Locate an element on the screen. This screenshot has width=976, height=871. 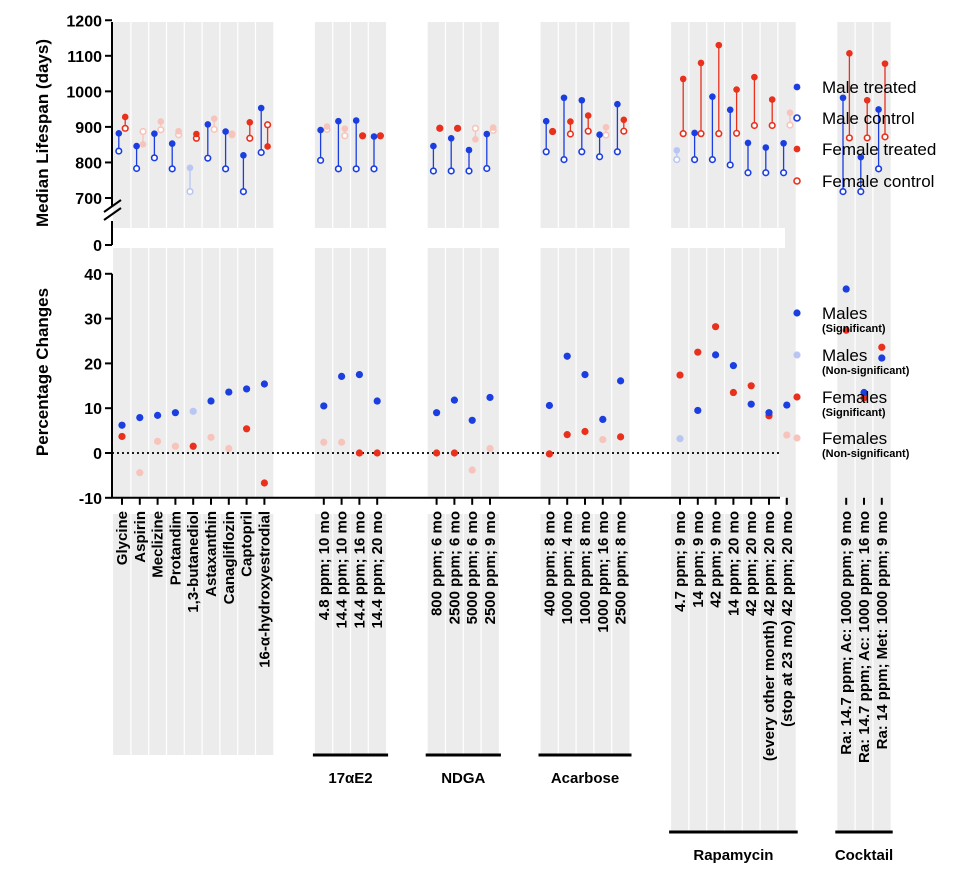
x-tick-label: 14.4 ppm; 16 mo is located at coordinates (359, 570).